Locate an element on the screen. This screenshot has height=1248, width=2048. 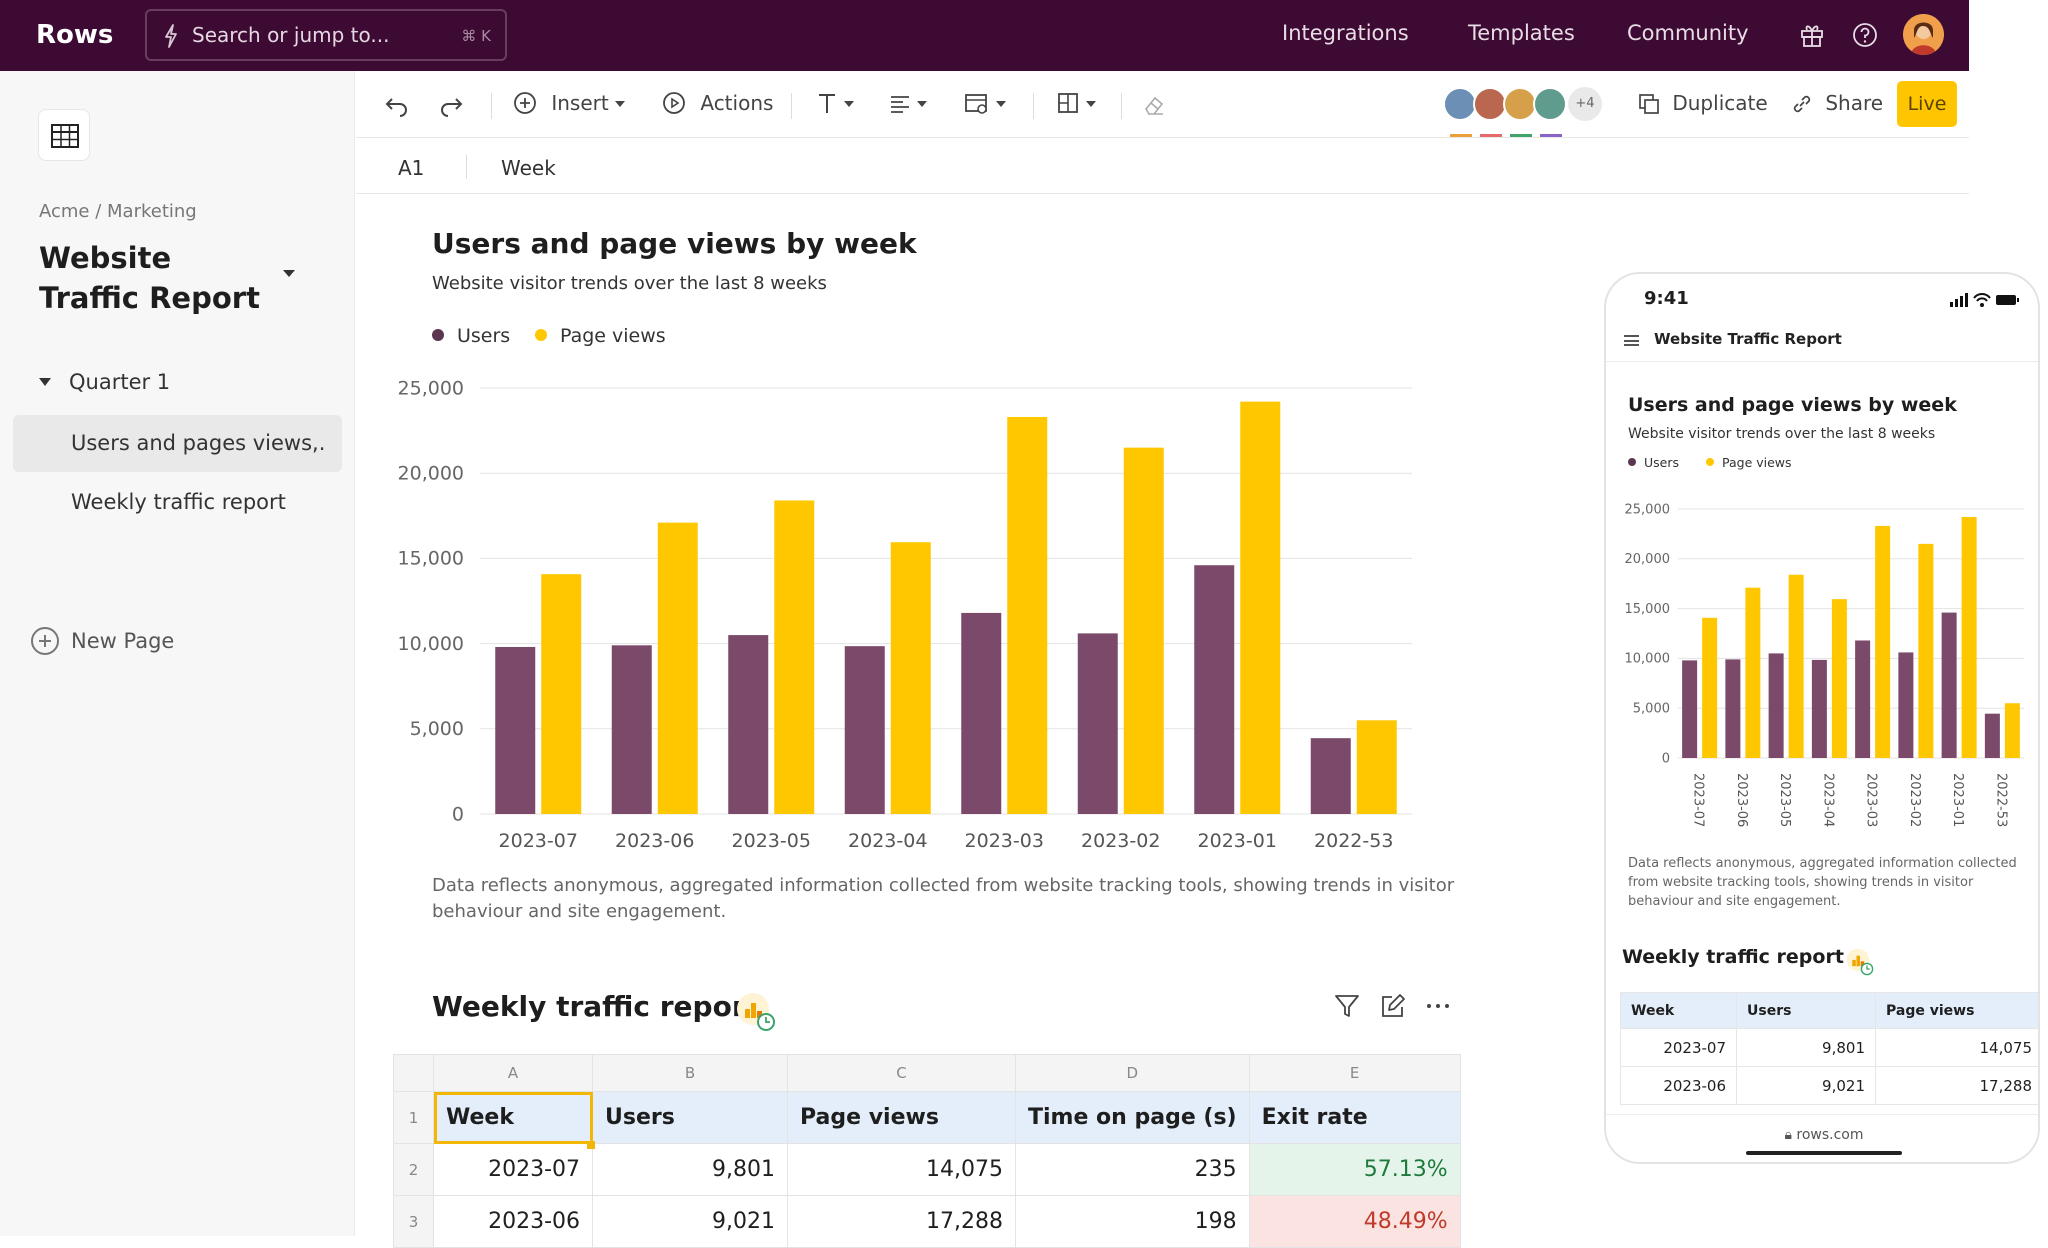
help-icon is located at coordinates (1865, 35).